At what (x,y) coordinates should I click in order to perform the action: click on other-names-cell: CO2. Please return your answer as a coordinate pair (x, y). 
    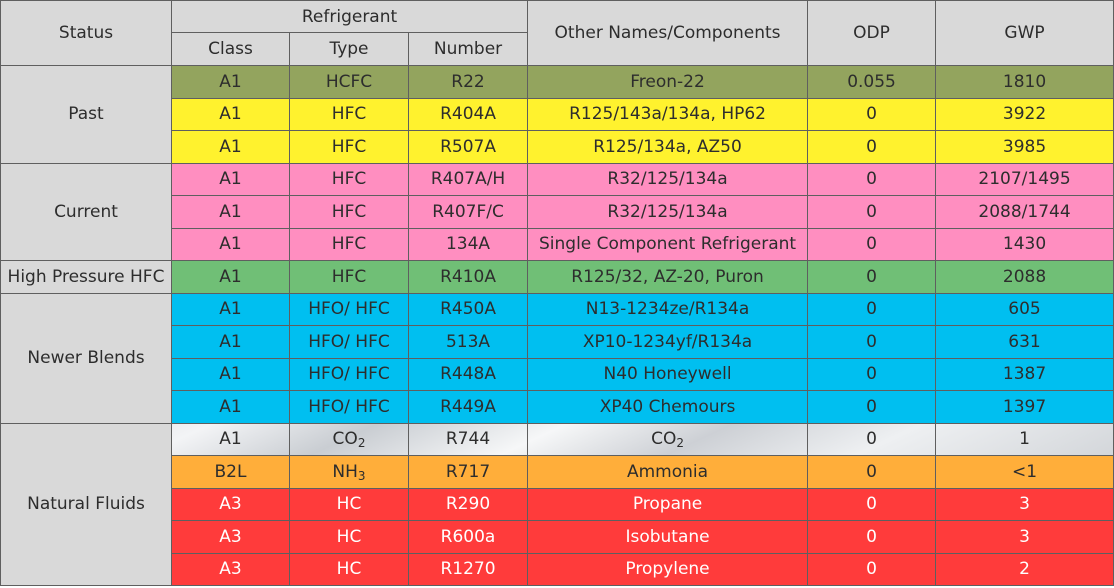
    Looking at the image, I should click on (668, 439).